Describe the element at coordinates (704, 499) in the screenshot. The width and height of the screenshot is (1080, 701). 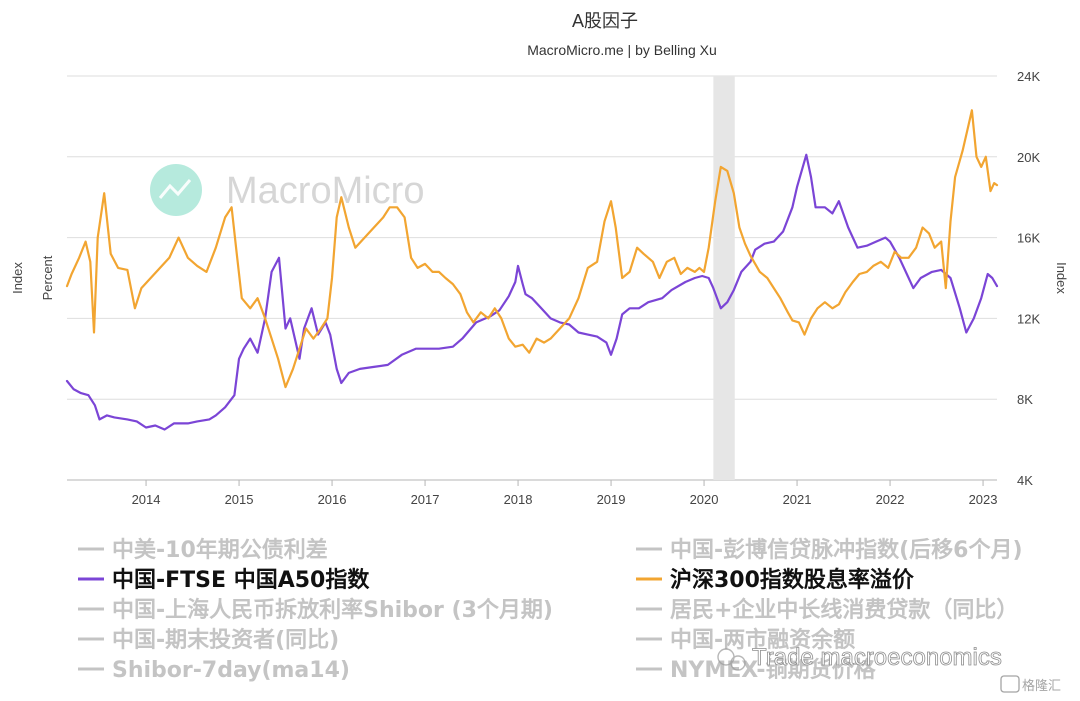
I see `x-tick-label: 2020` at that location.